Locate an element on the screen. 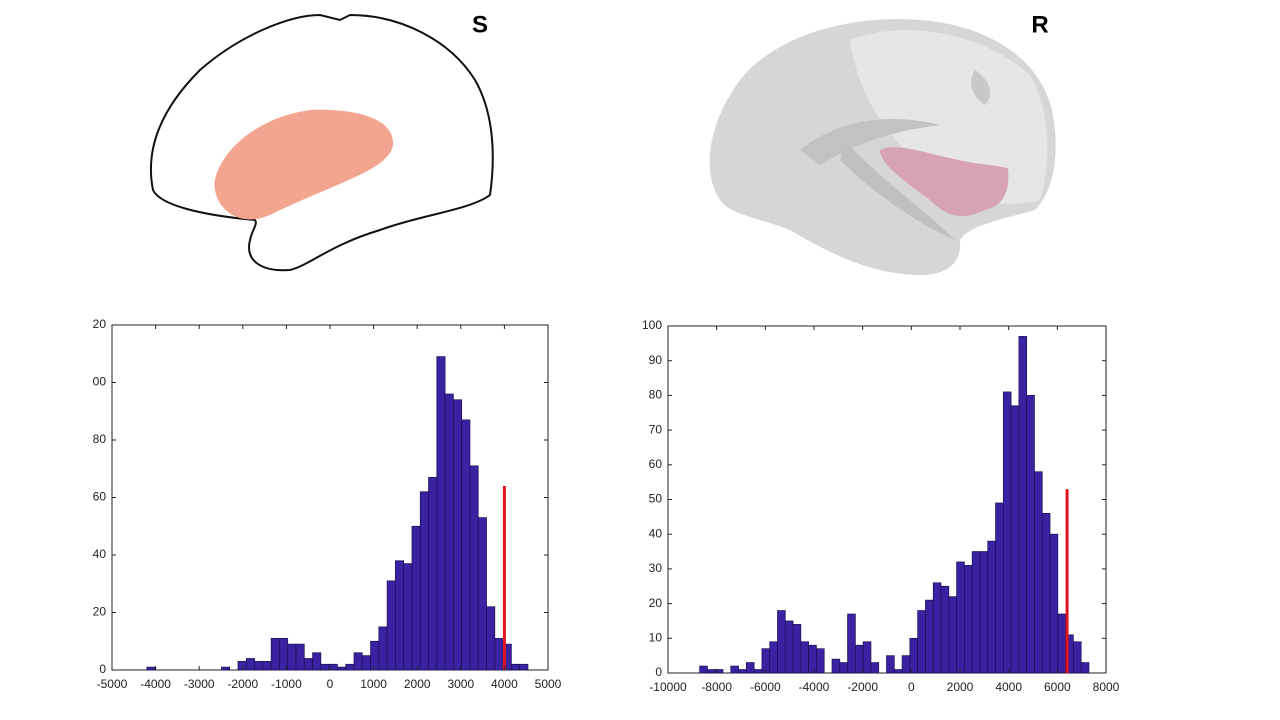 Image resolution: width=1280 pixels, height=720 pixels. y-tick-label: 90 is located at coordinates (656, 360).